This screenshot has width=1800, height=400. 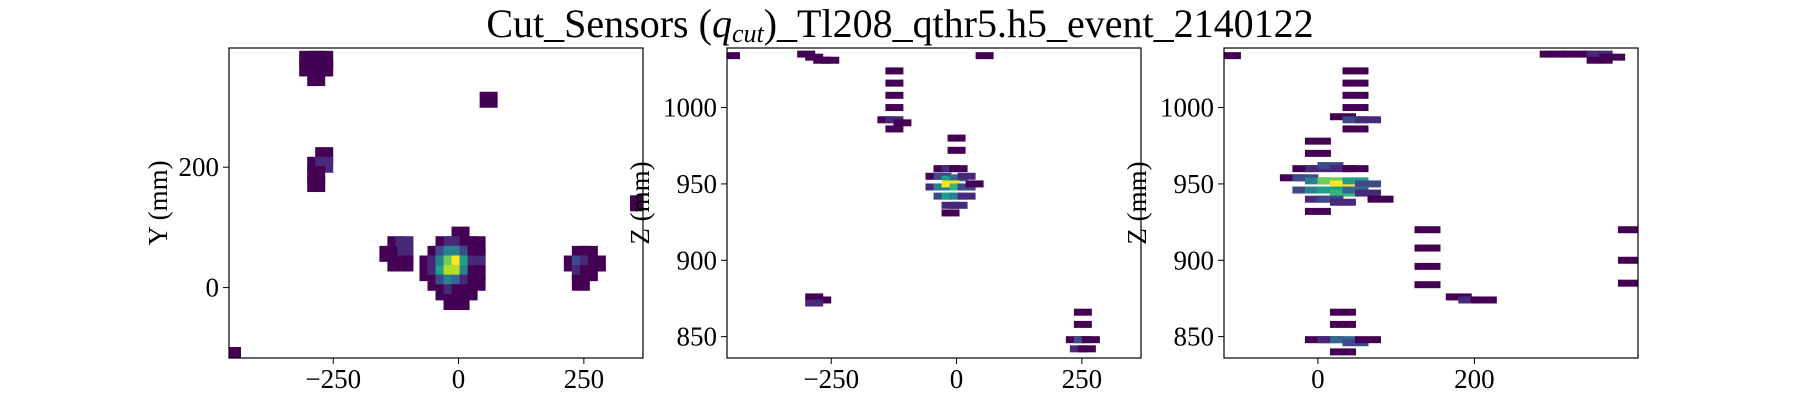 What do you see at coordinates (213, 288) in the screenshot?
I see `y-tick-label: 0` at bounding box center [213, 288].